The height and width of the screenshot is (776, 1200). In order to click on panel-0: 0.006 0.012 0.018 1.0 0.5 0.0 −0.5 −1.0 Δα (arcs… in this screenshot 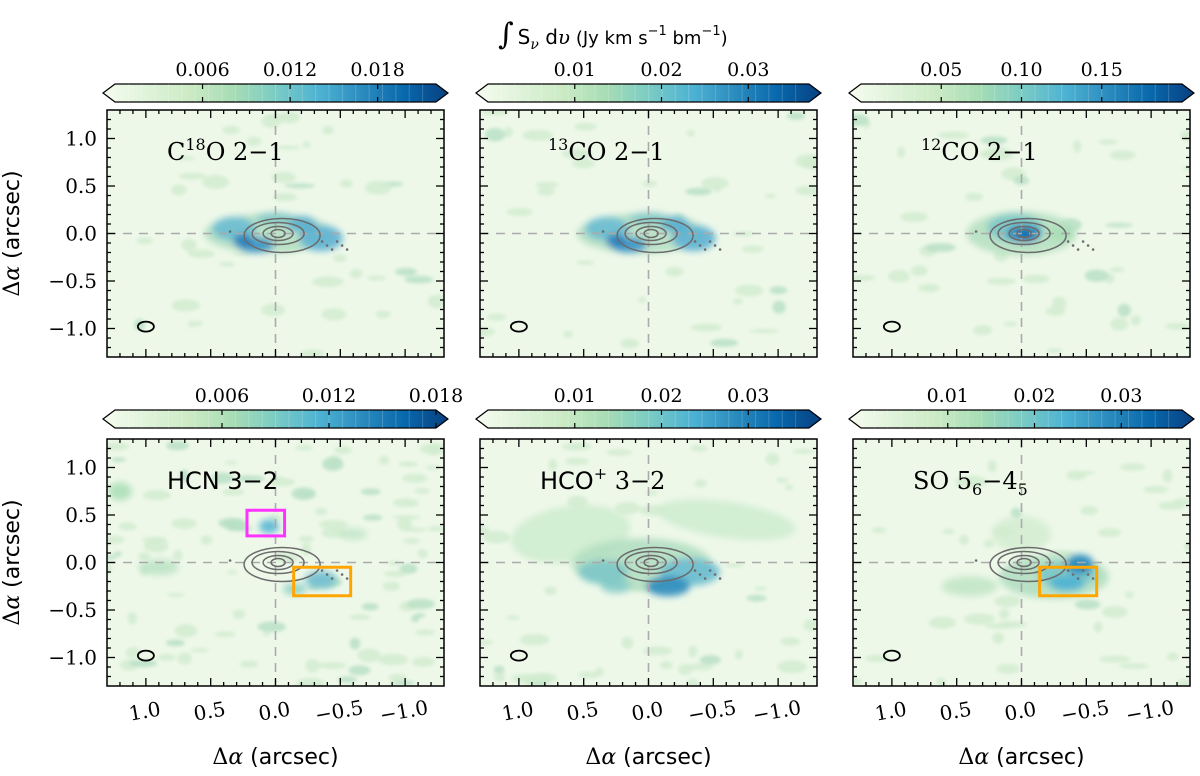, I will do `click(224, 208)`.